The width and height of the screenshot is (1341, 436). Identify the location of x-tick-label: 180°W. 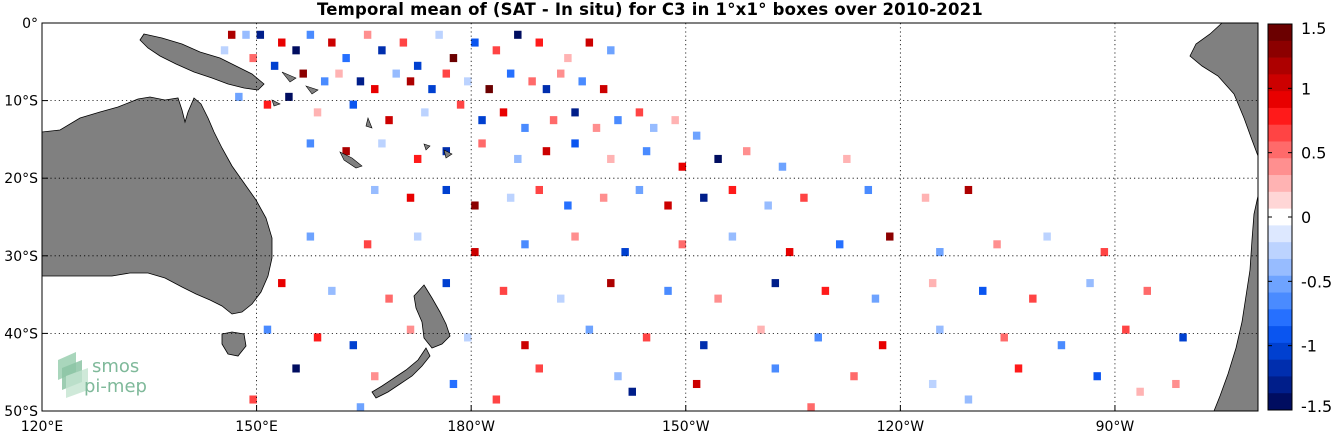
(471, 427).